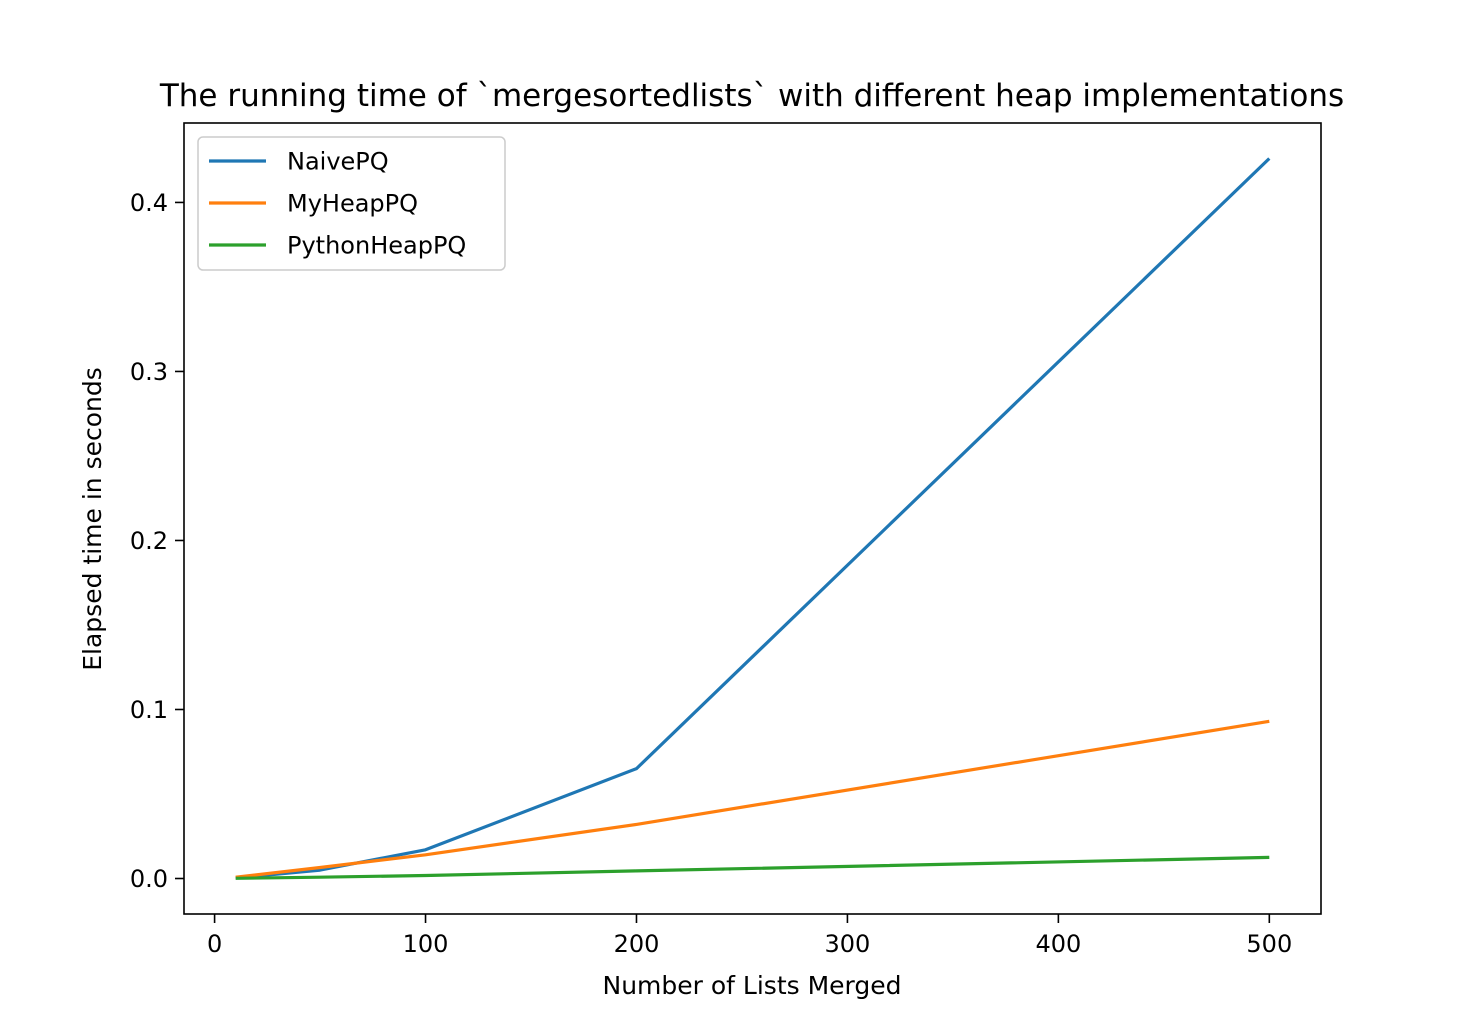  I want to click on legend-label-naivepq: NaivePQ, so click(338, 162).